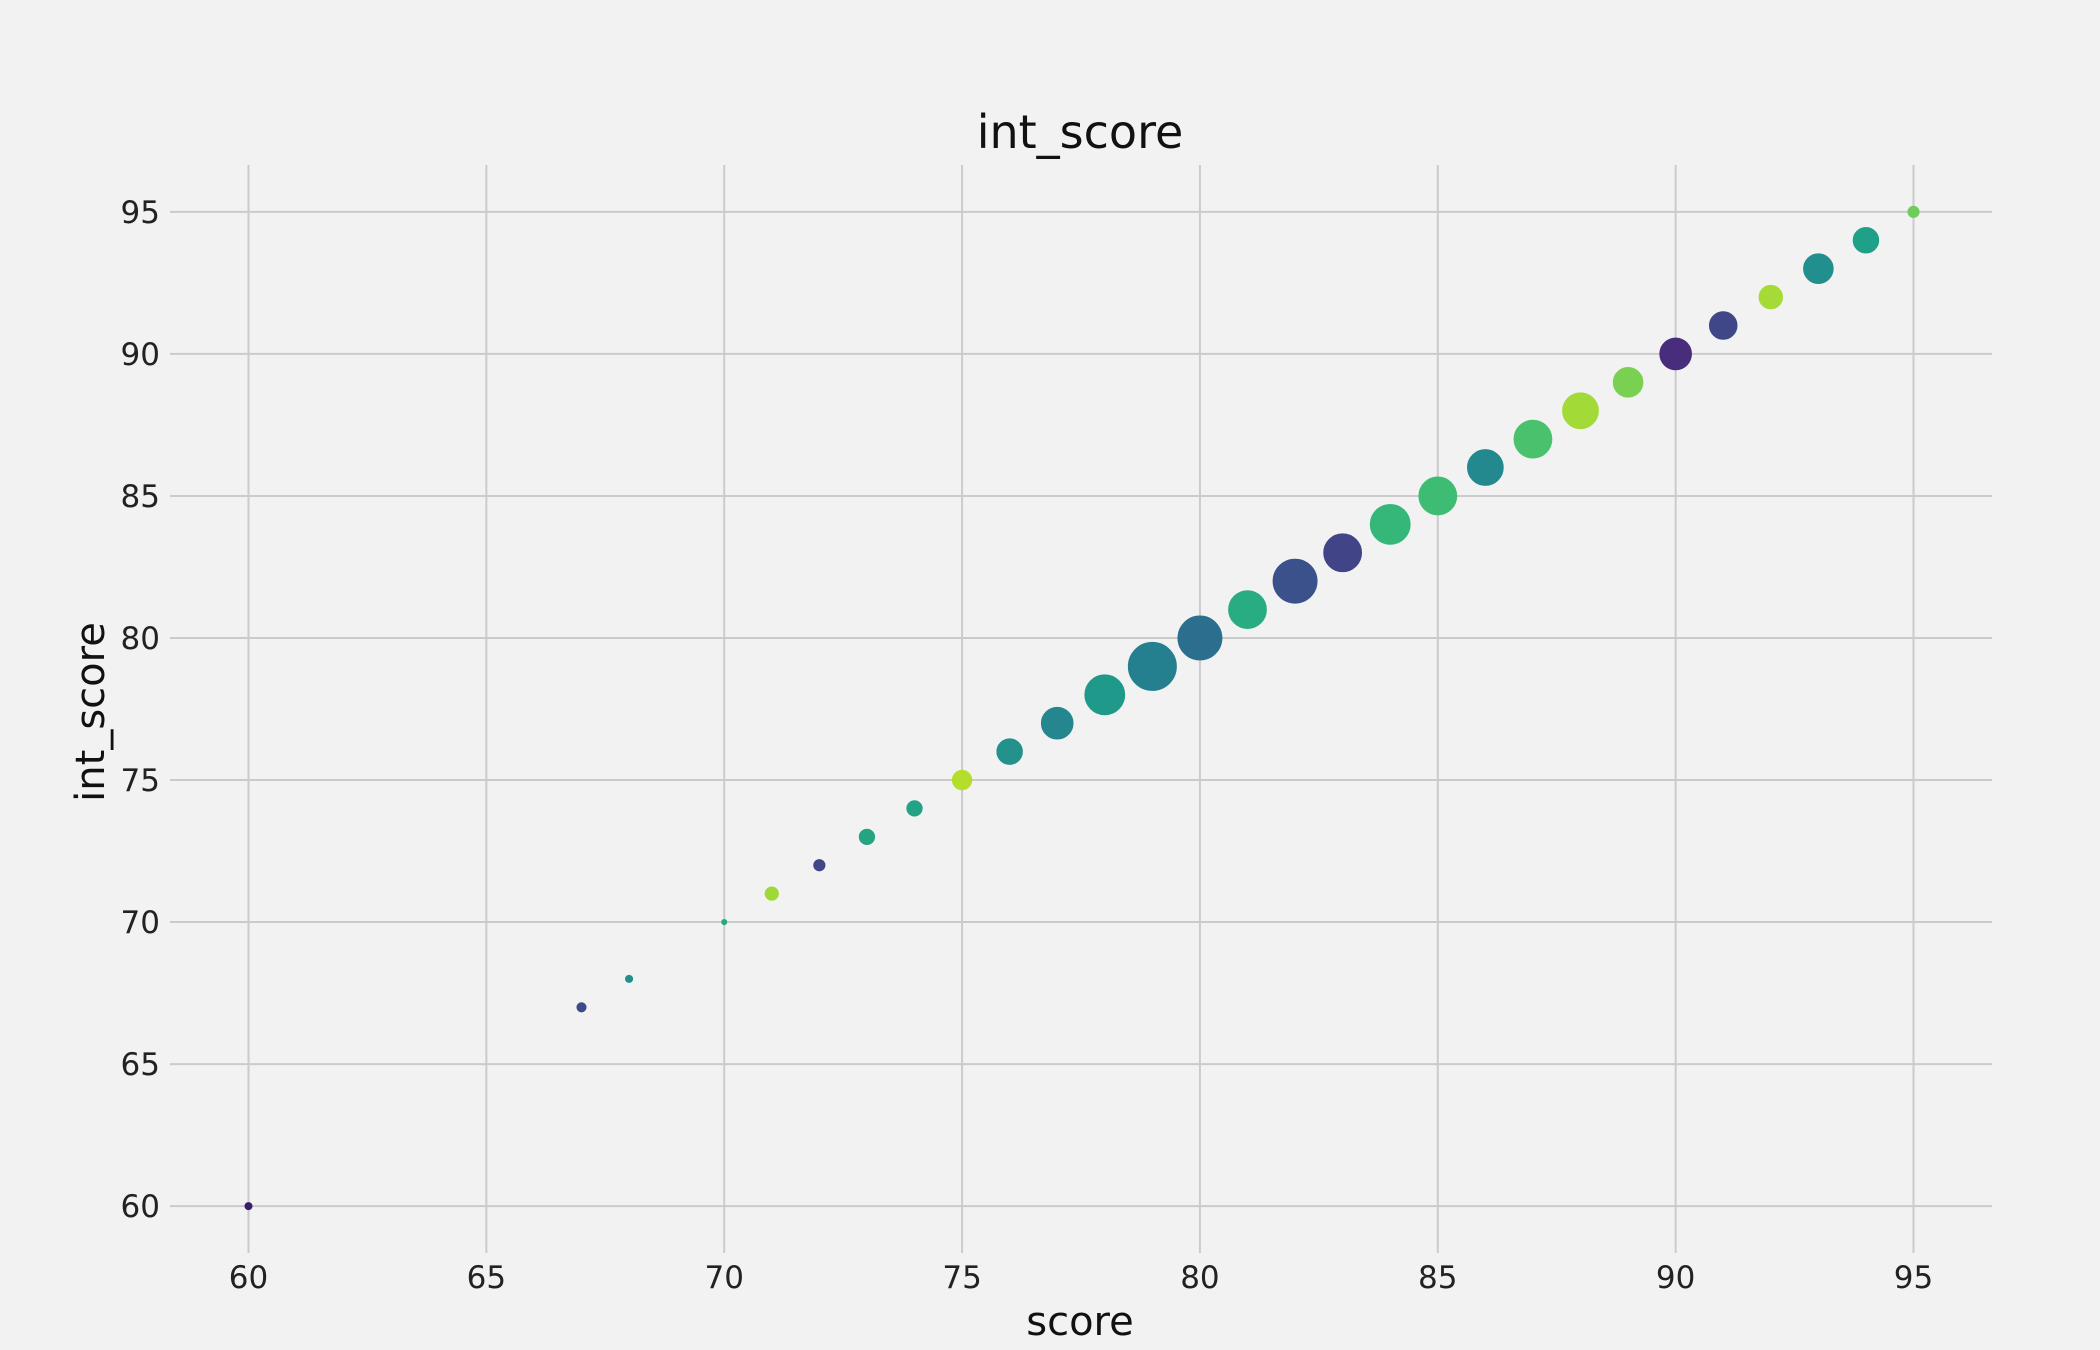  Describe the element at coordinates (486, 1278) in the screenshot. I see `x-tick-label: 65` at that location.